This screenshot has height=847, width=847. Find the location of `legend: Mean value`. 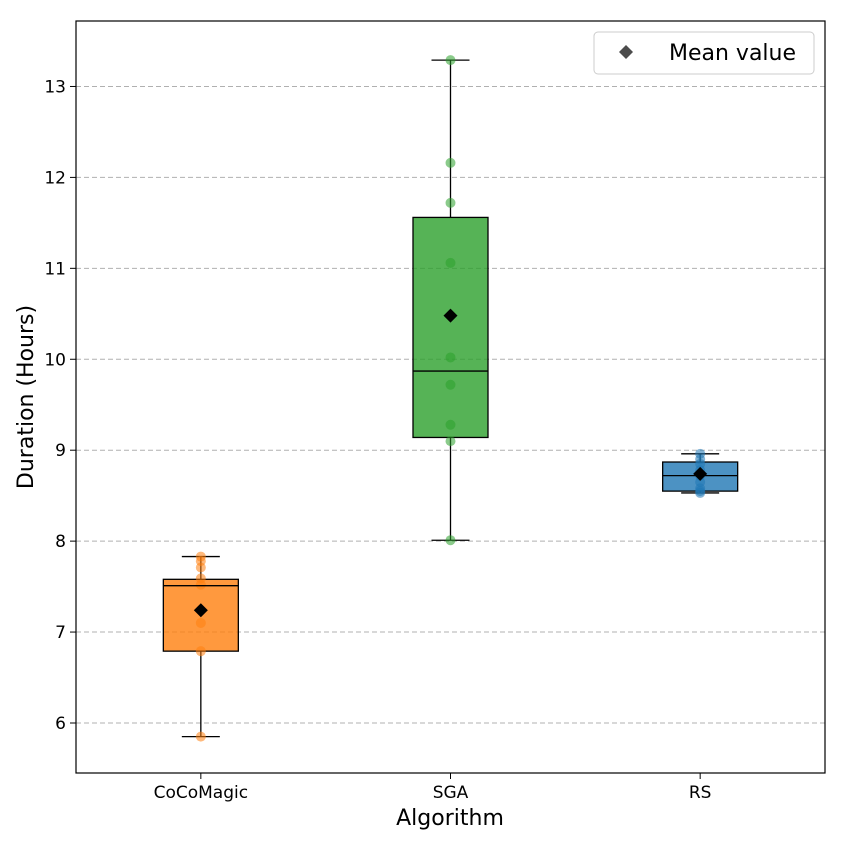

legend: Mean value is located at coordinates (704, 53).